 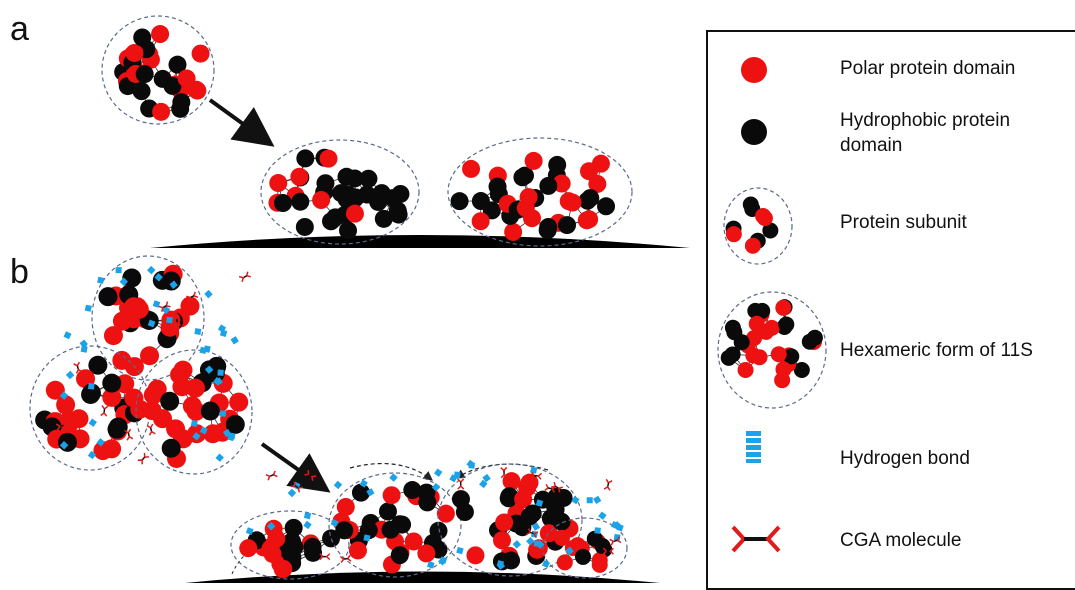 I want to click on polar-domain-icon, so click(x=754, y=70).